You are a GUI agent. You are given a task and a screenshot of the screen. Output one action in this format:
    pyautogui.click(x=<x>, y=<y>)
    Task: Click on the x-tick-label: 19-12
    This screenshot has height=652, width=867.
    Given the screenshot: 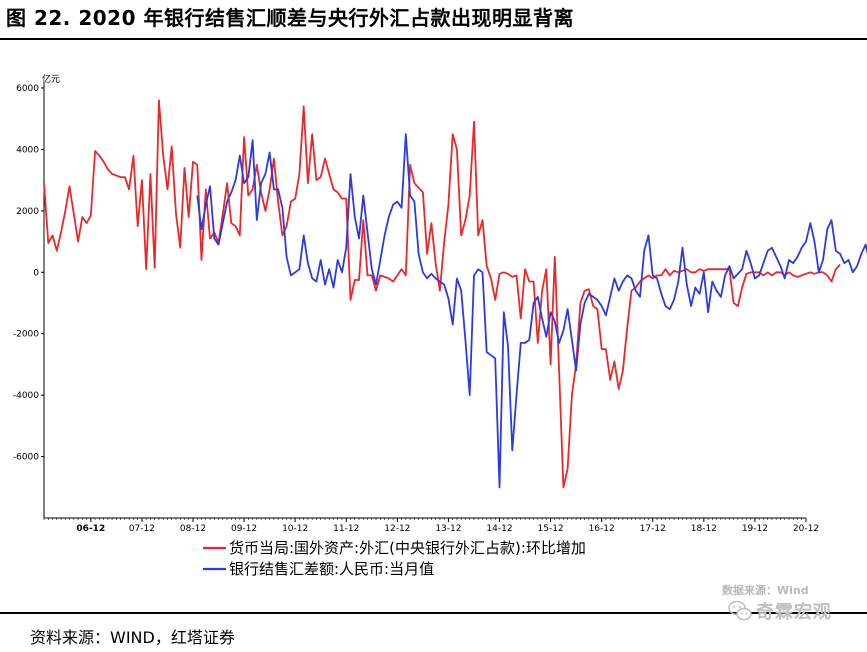 What is the action you would take?
    pyautogui.click(x=755, y=529)
    